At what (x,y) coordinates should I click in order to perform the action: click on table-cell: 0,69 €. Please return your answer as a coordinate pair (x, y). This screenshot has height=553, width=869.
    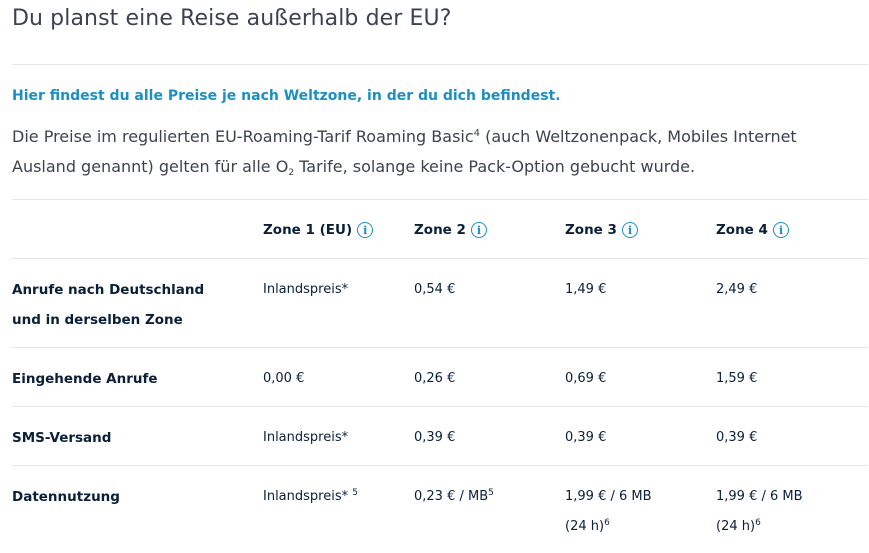
    Looking at the image, I should click on (586, 378).